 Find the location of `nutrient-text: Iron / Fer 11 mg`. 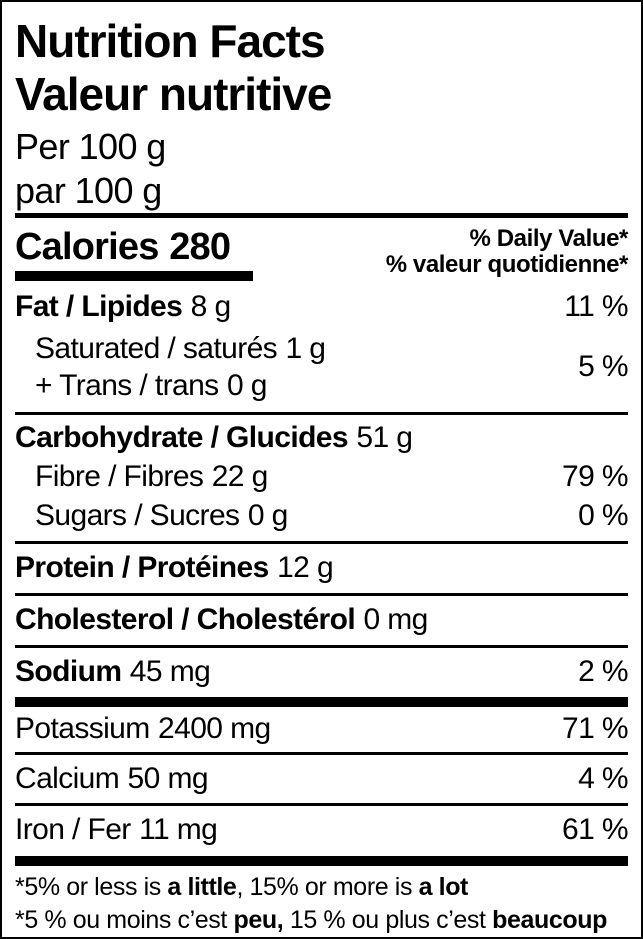

nutrient-text: Iron / Fer 11 mg is located at coordinates (116, 830).